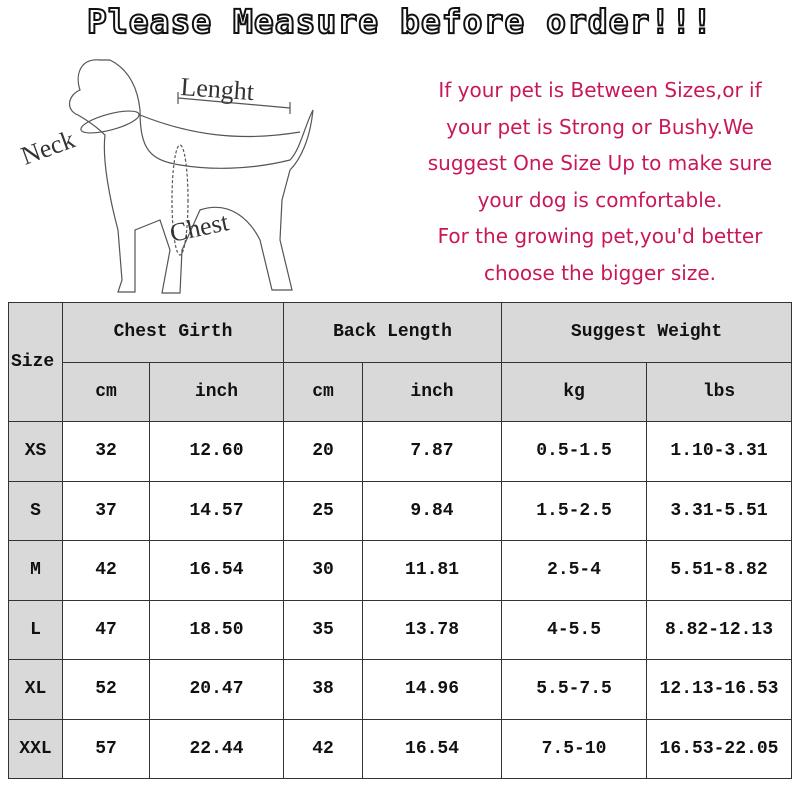 The image size is (800, 800). Describe the element at coordinates (220, 126) in the screenshot. I see `length-line` at that location.